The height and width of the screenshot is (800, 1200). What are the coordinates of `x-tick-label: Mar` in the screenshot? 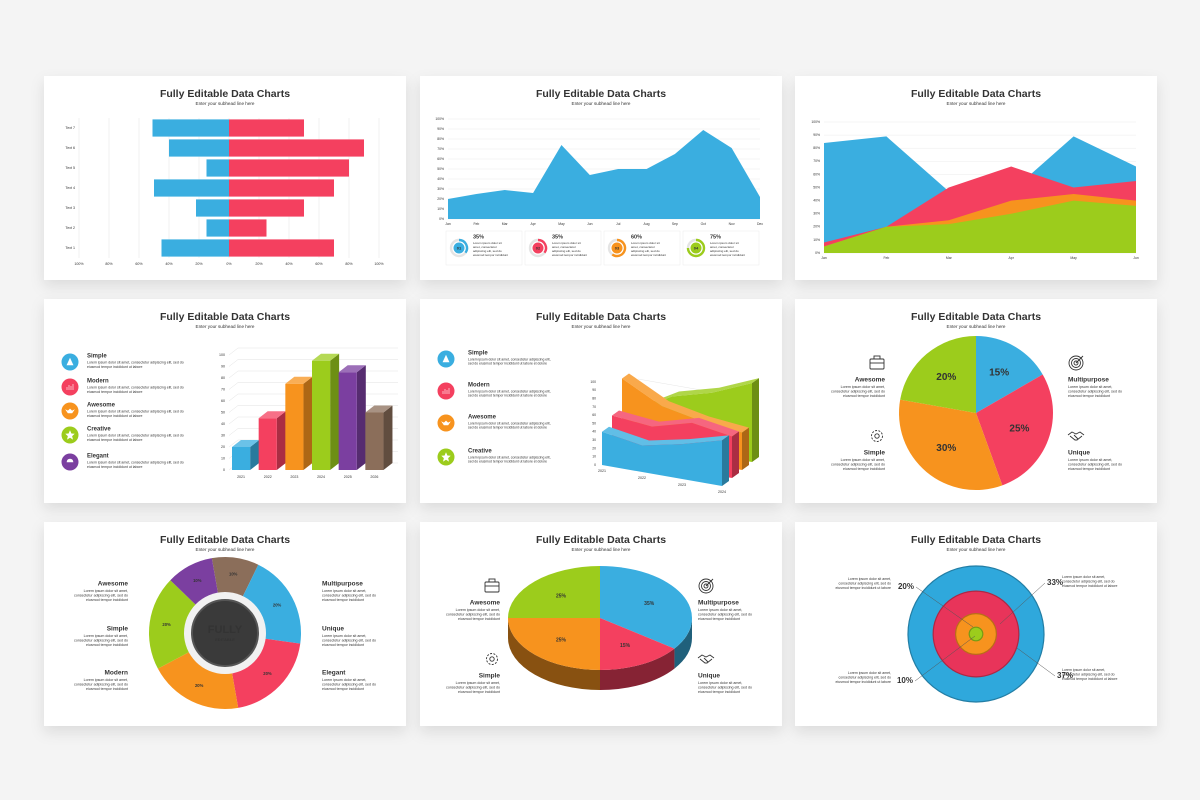 It's located at (949, 258).